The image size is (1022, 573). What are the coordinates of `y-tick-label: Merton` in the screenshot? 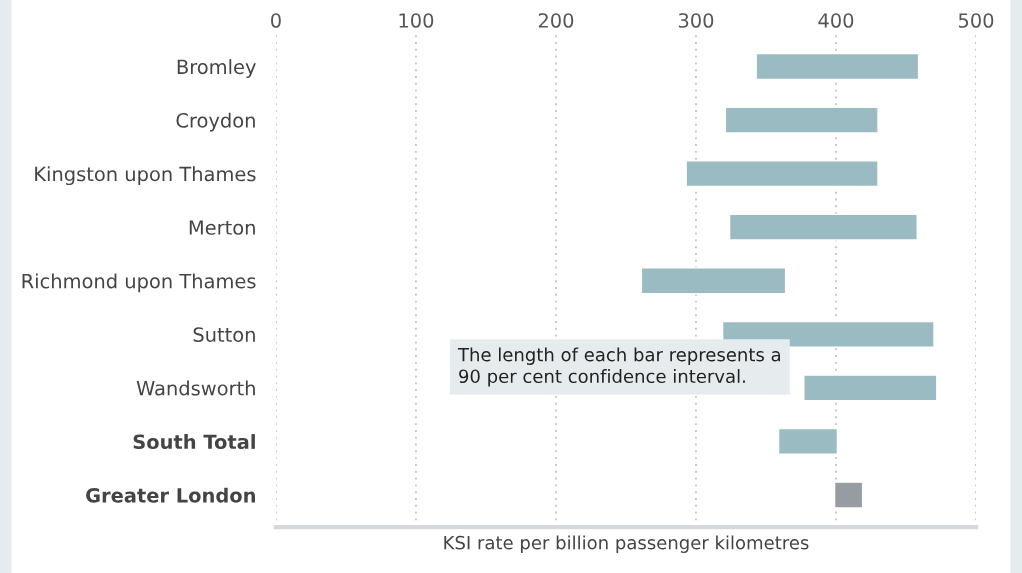 It's located at (222, 227).